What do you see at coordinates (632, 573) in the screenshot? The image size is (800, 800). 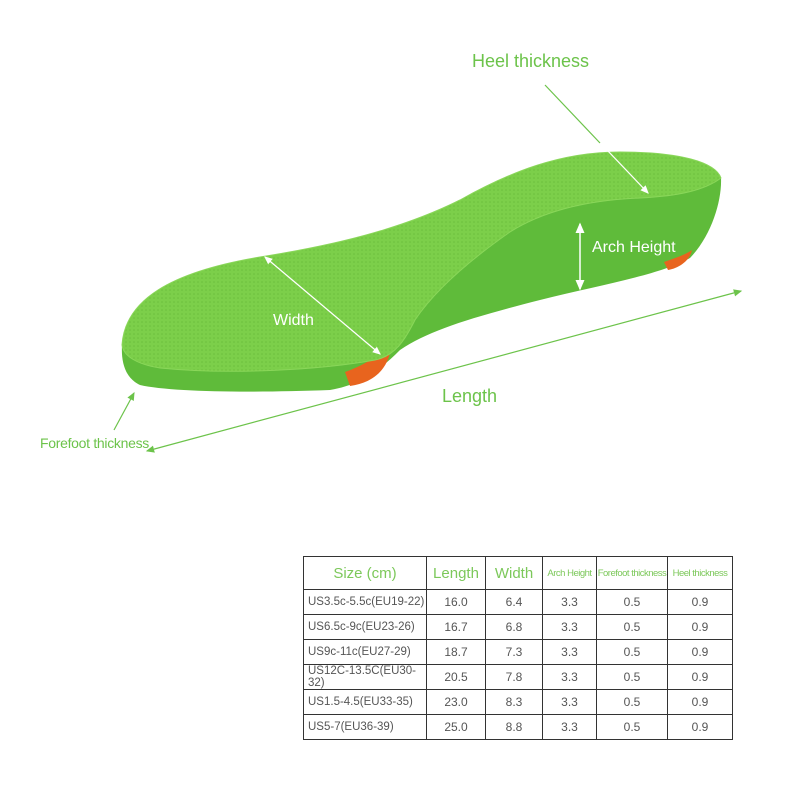 I see `header-forefoot-thickness: Forefoot thickness` at bounding box center [632, 573].